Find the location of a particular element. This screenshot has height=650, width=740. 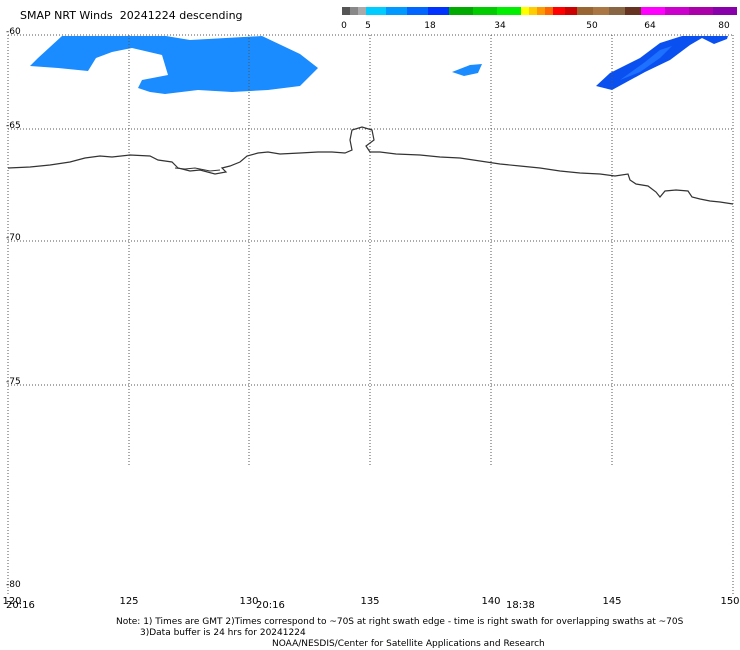

wind-swath-right is located at coordinates (662, 63).